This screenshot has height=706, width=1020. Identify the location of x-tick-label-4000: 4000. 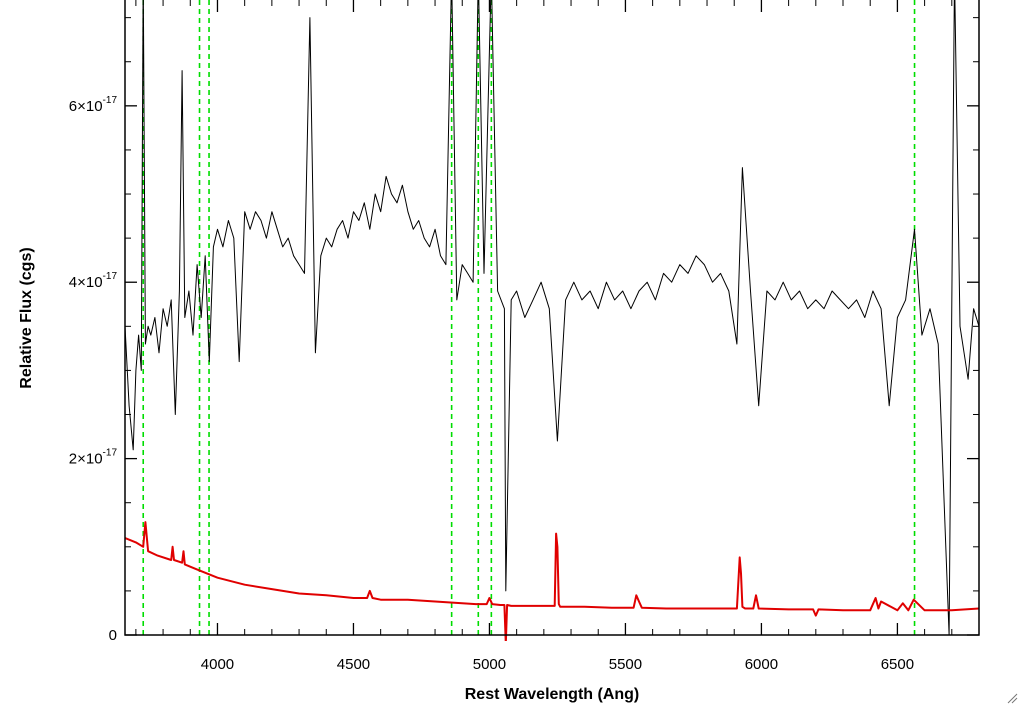
(217, 664).